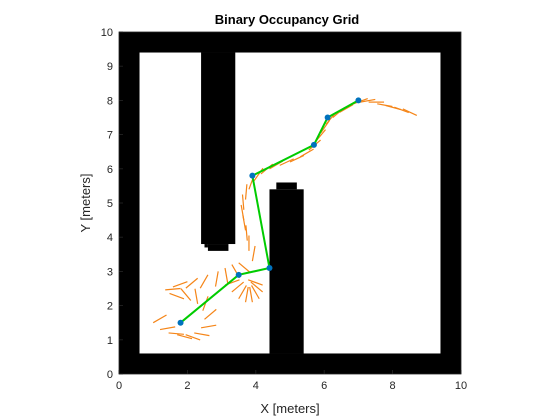 Image resolution: width=560 pixels, height=420 pixels. I want to click on y-tick-label-7: 7, so click(110, 136).